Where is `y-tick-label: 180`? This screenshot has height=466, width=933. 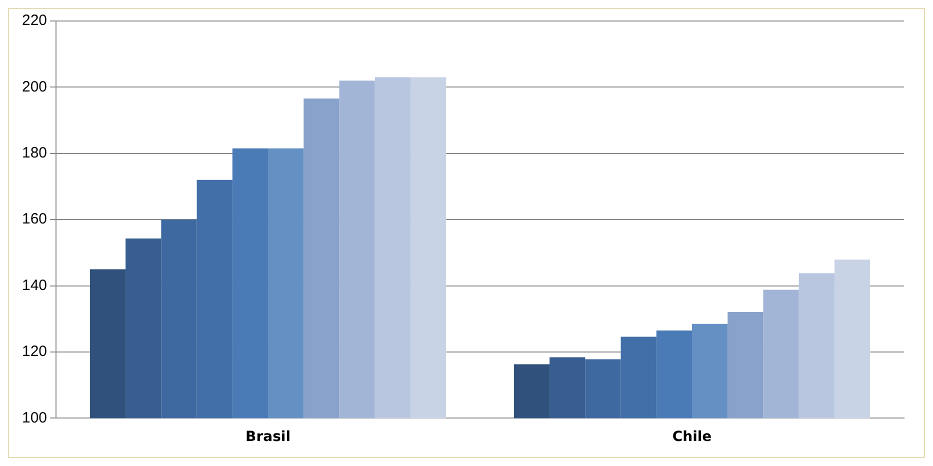
y-tick-label: 180 is located at coordinates (35, 153).